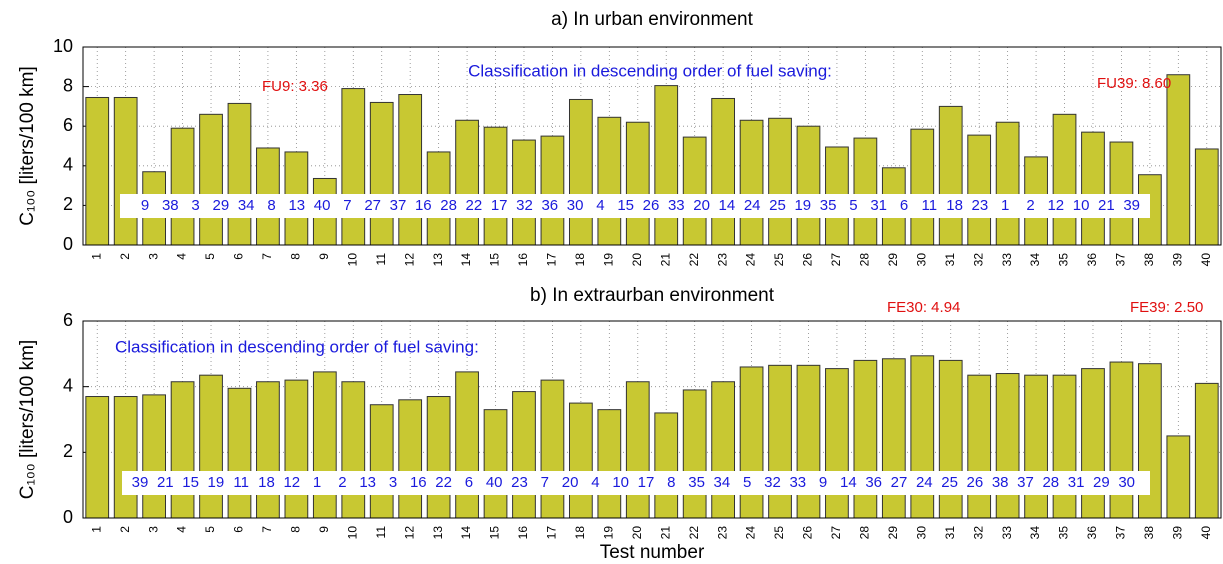 Image resolution: width=1223 pixels, height=564 pixels. Describe the element at coordinates (324, 529) in the screenshot. I see `x-tick-label: 9` at that location.